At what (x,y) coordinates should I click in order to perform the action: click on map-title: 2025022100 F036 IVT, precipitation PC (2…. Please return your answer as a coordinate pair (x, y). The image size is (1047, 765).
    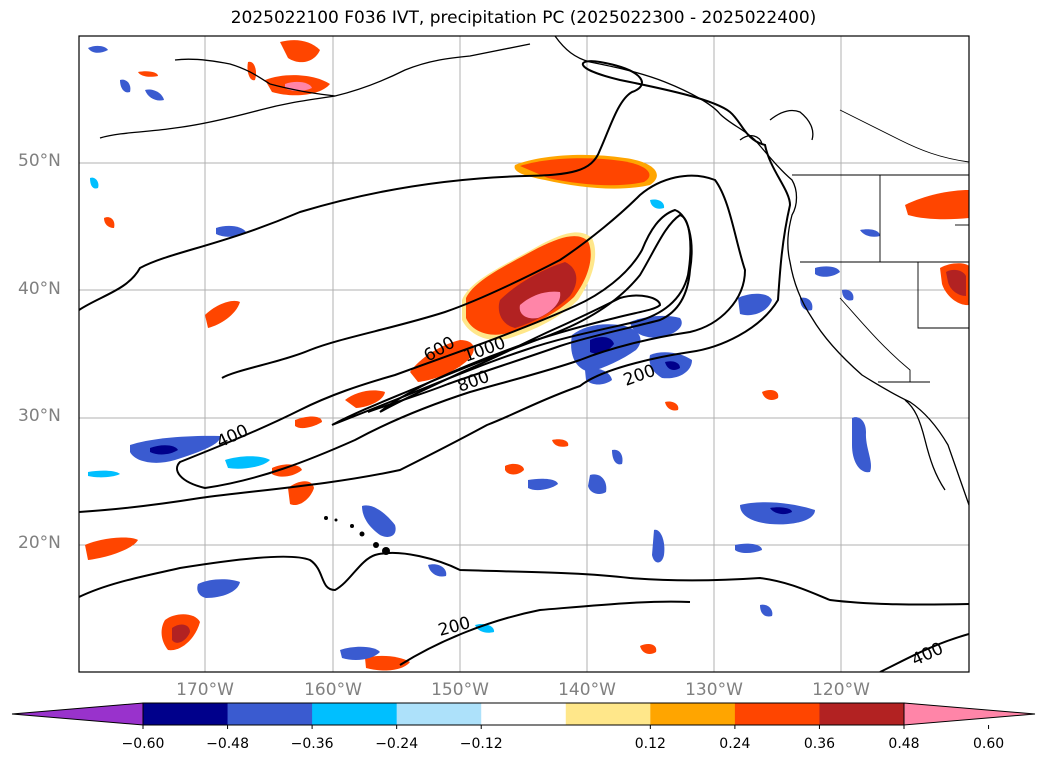
    Looking at the image, I should click on (523, 18).